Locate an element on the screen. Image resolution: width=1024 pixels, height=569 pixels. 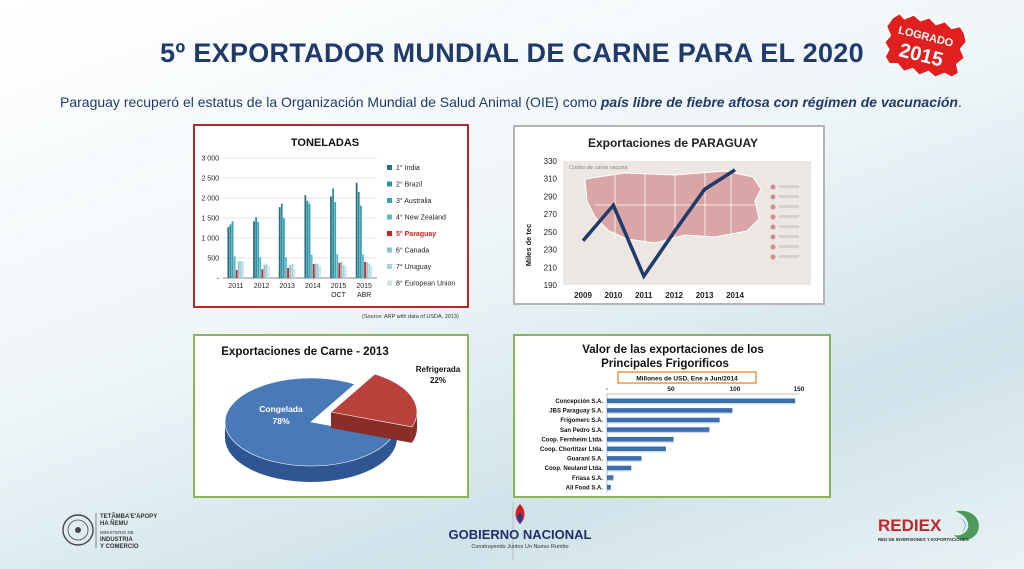
x-tick-label: 2015 is located at coordinates (364, 286).